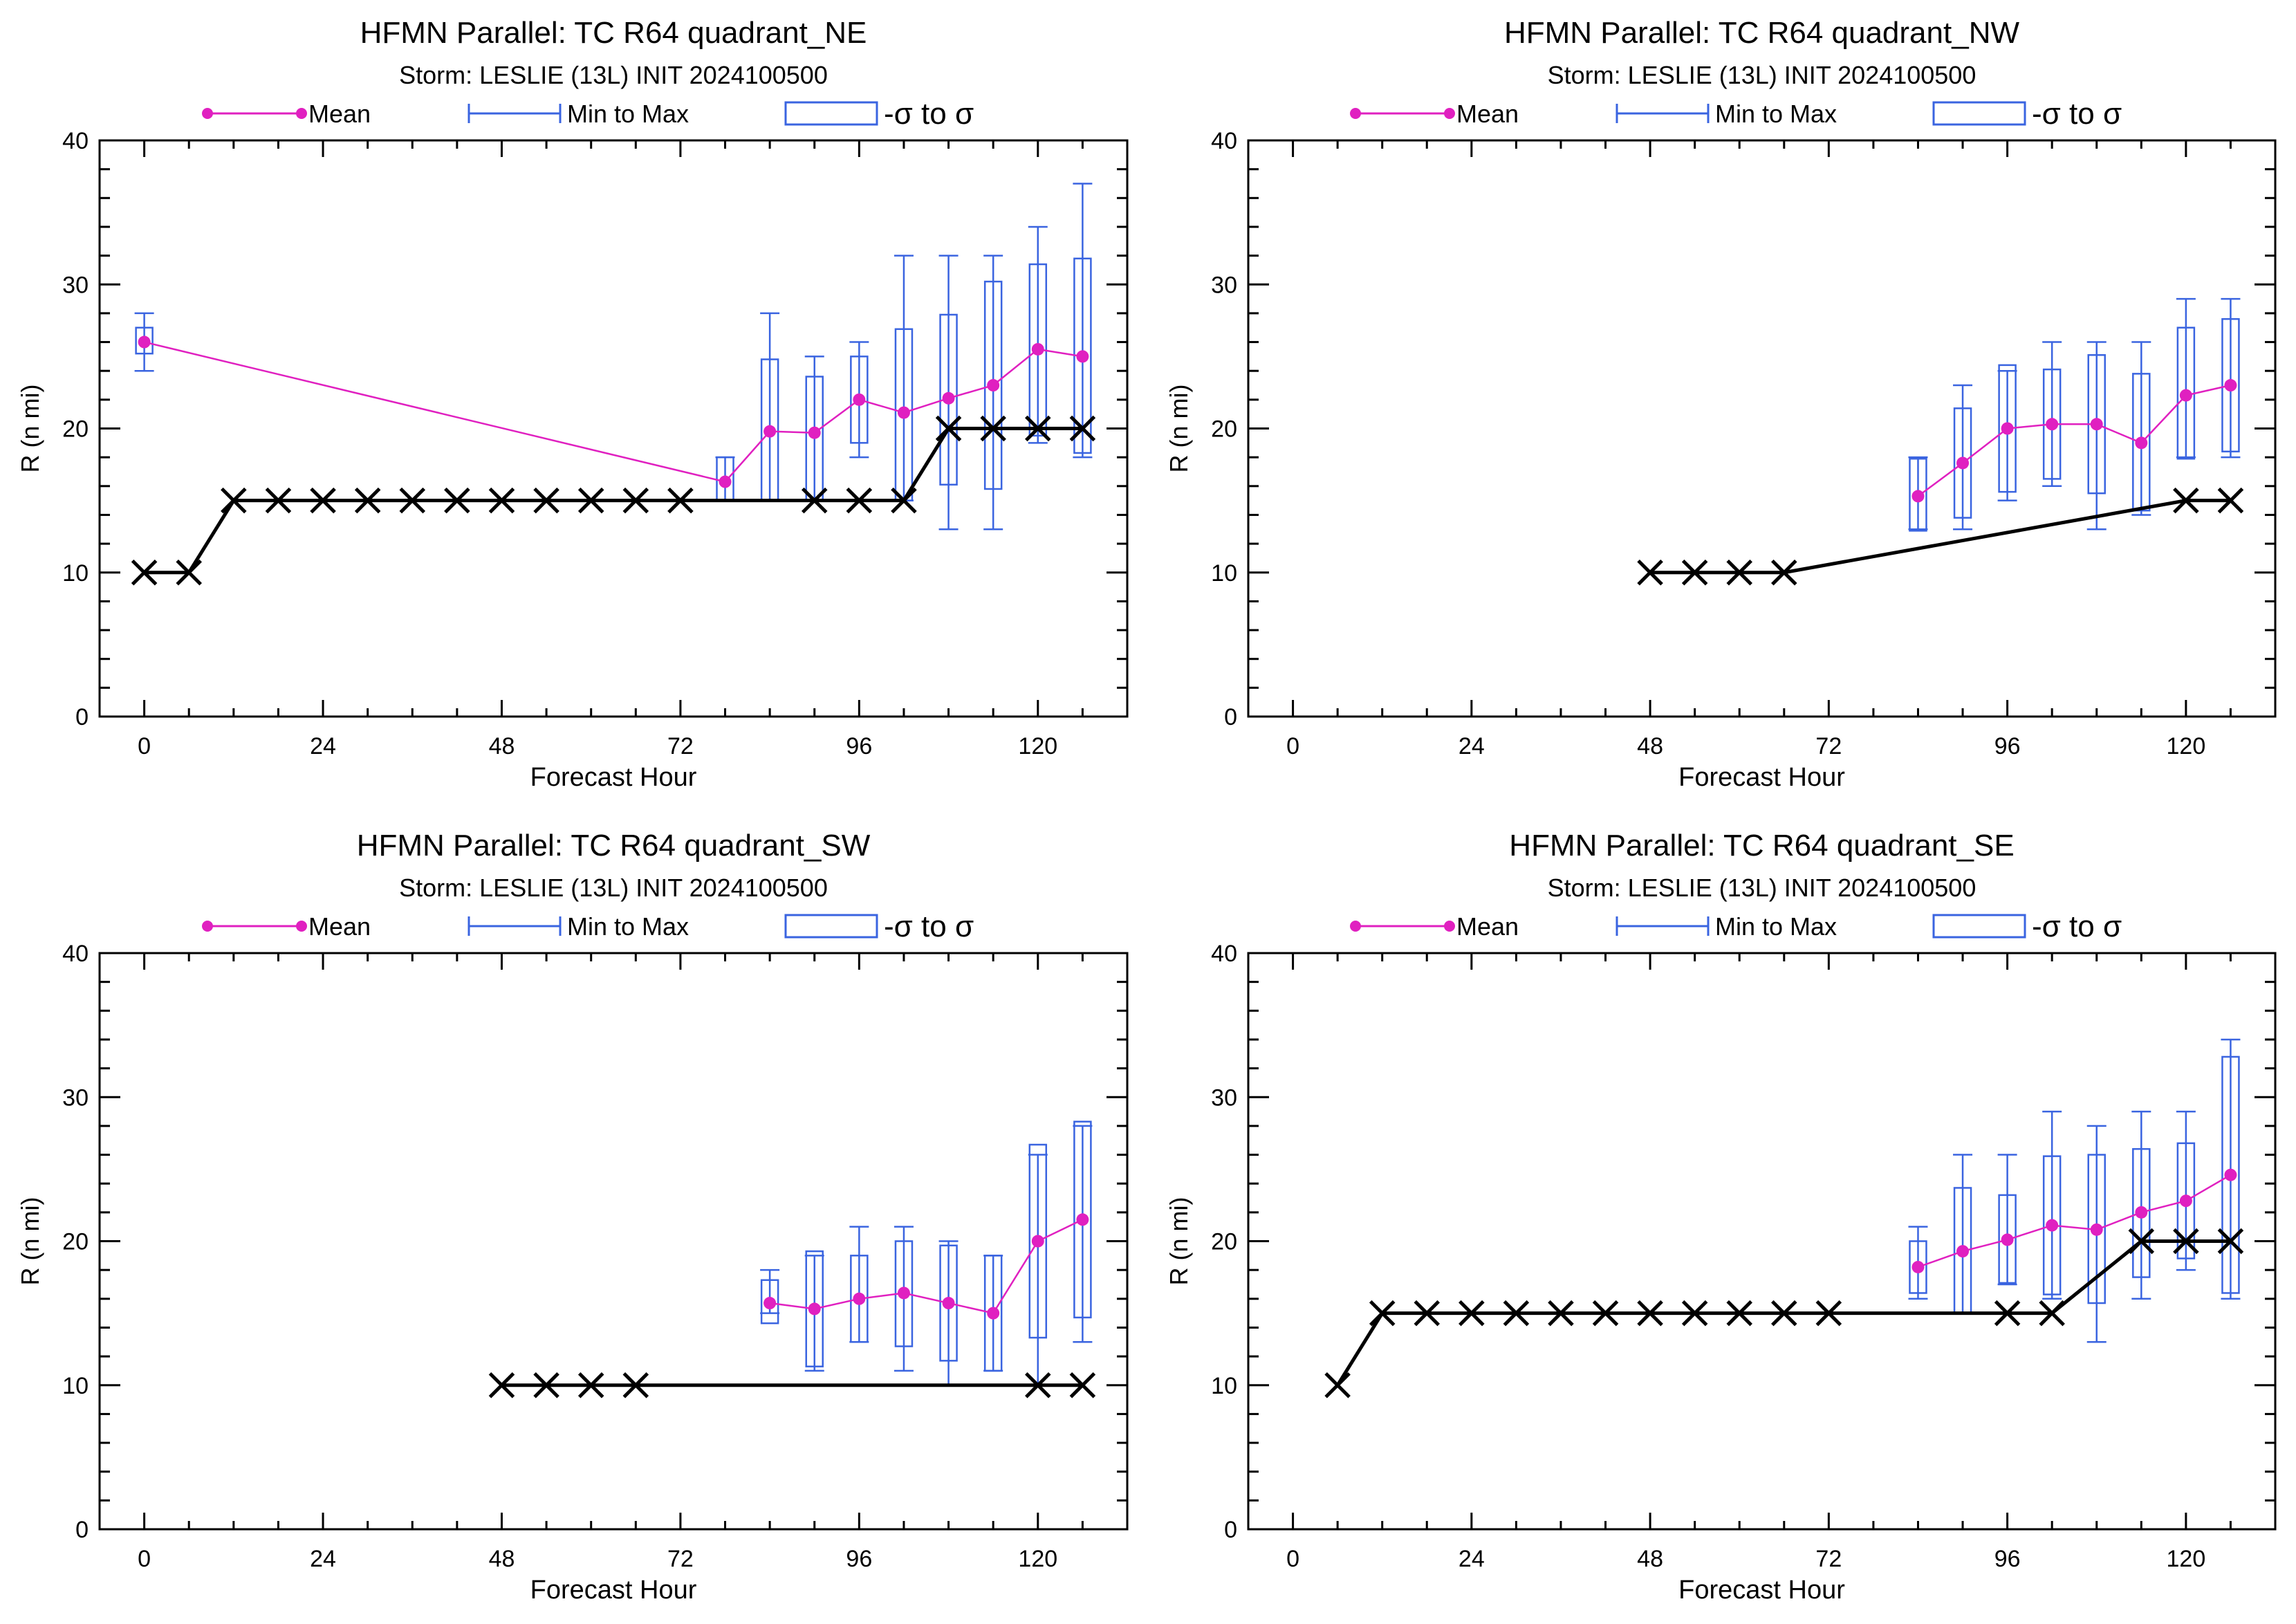 This screenshot has height=1624, width=2296. What do you see at coordinates (145, 1559) in the screenshot?
I see `x-tick-label: 0` at bounding box center [145, 1559].